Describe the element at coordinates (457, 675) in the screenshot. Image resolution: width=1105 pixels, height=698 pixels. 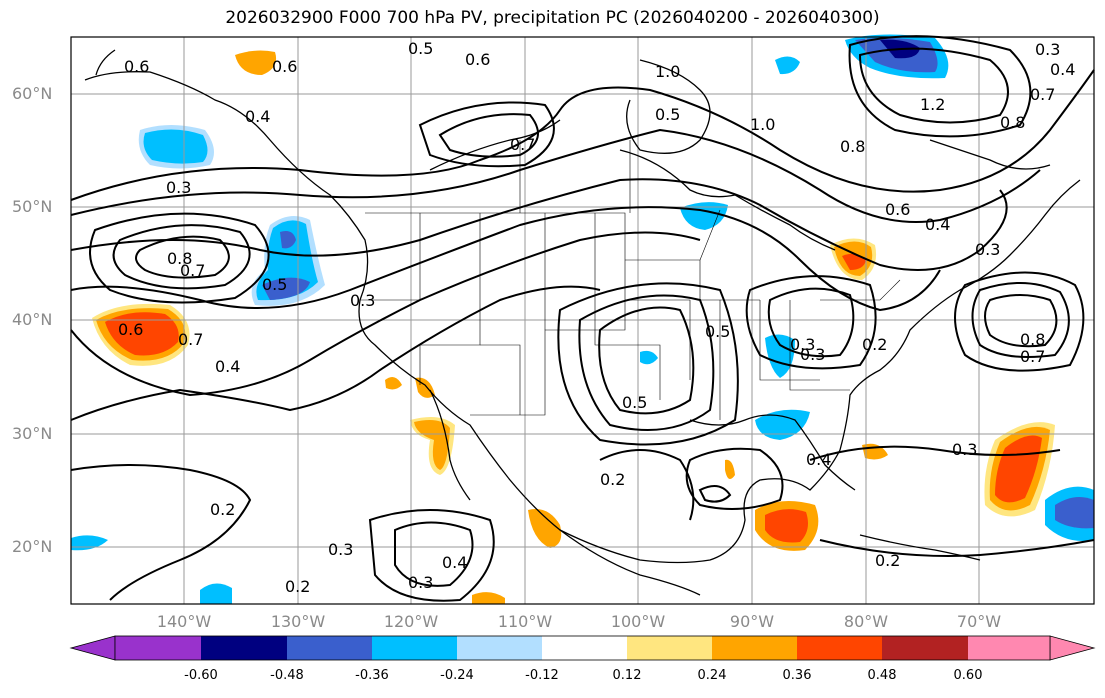
I see `colorbar-tick: -0.24` at that location.